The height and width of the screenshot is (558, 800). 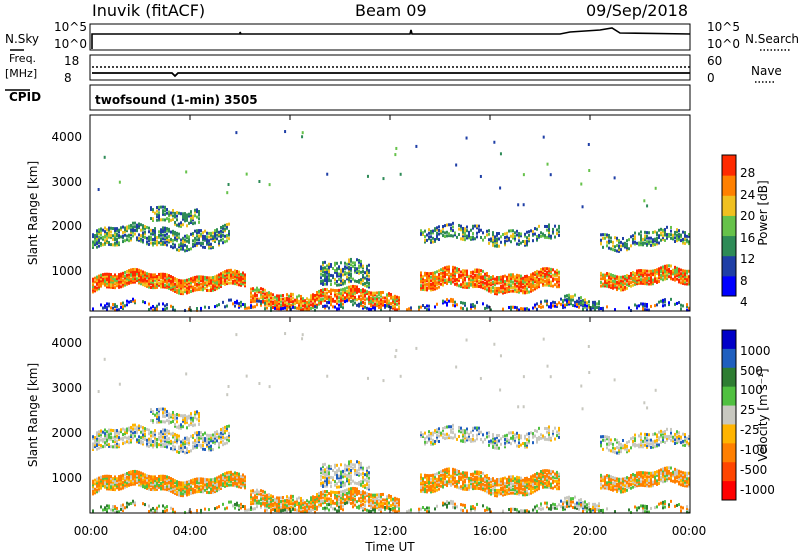 I want to click on strip2-left-label-1: Freq., so click(x=22, y=58).